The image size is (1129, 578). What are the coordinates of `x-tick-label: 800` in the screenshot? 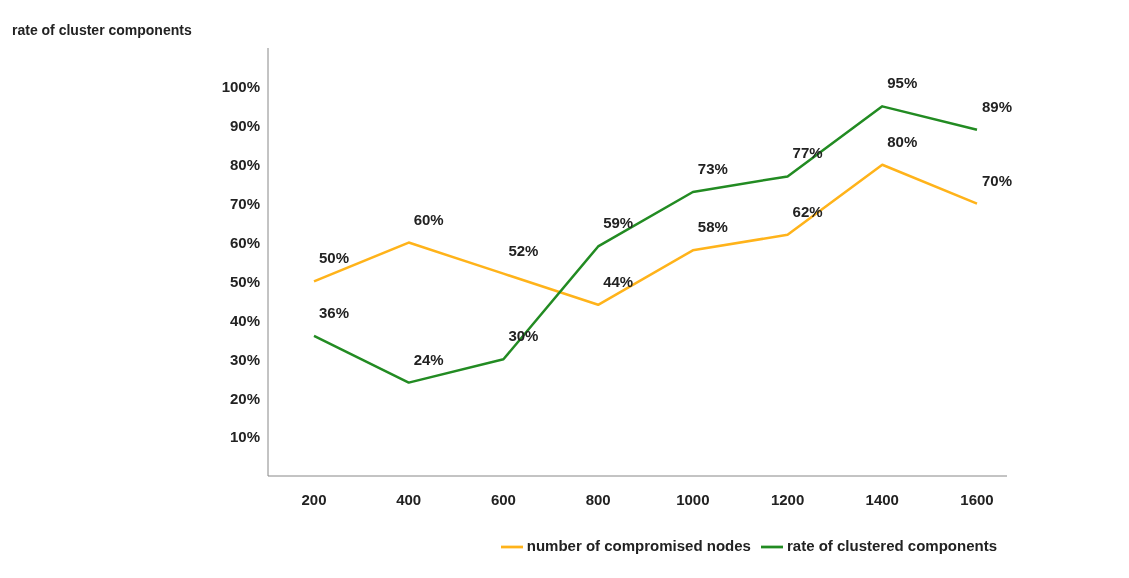 It's located at (598, 499).